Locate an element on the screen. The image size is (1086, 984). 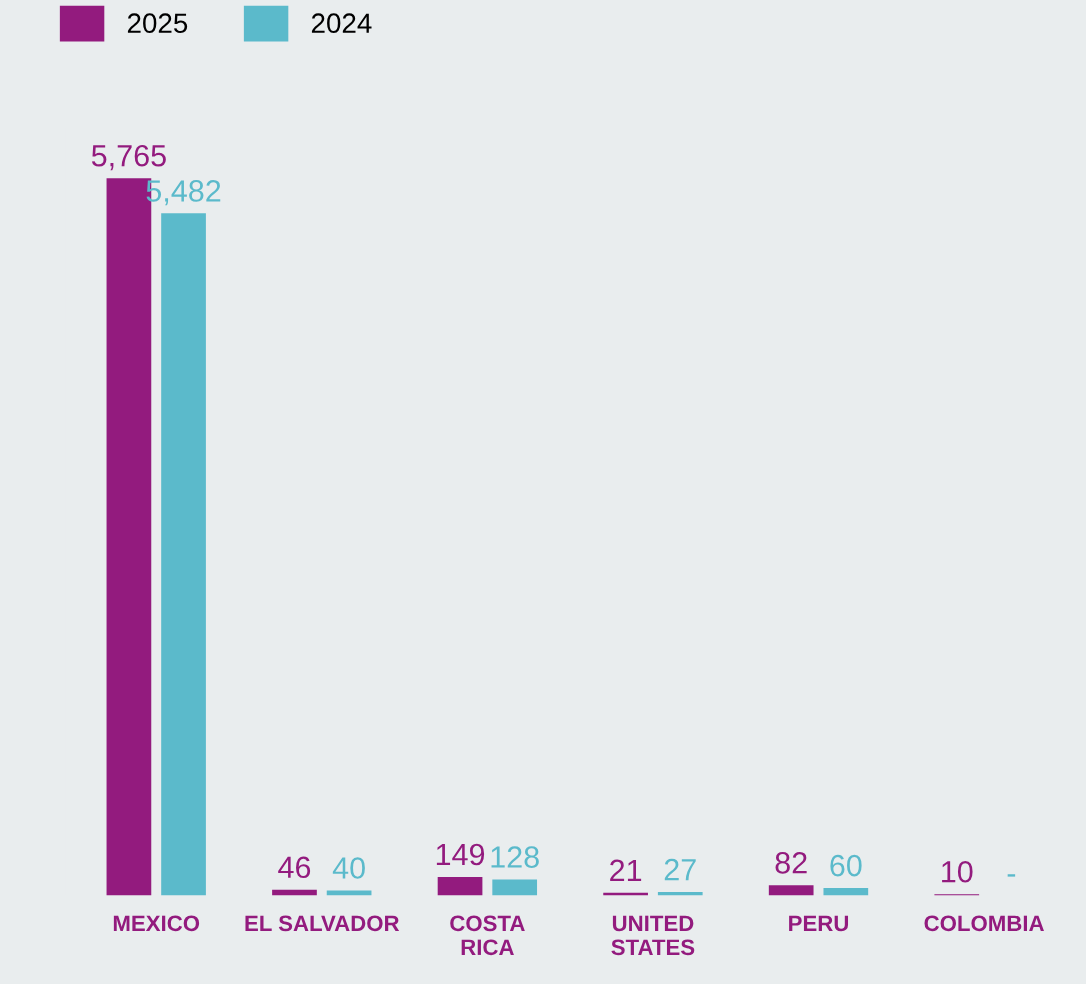
data-label: 46 is located at coordinates (294, 867).